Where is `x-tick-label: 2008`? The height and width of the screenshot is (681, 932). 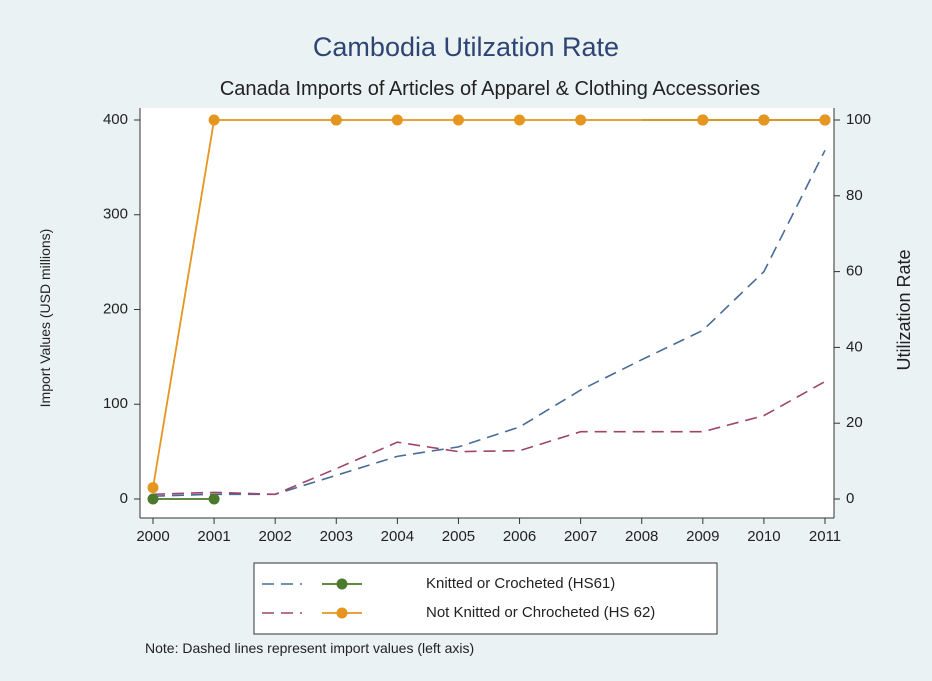
x-tick-label: 2008 is located at coordinates (641, 536).